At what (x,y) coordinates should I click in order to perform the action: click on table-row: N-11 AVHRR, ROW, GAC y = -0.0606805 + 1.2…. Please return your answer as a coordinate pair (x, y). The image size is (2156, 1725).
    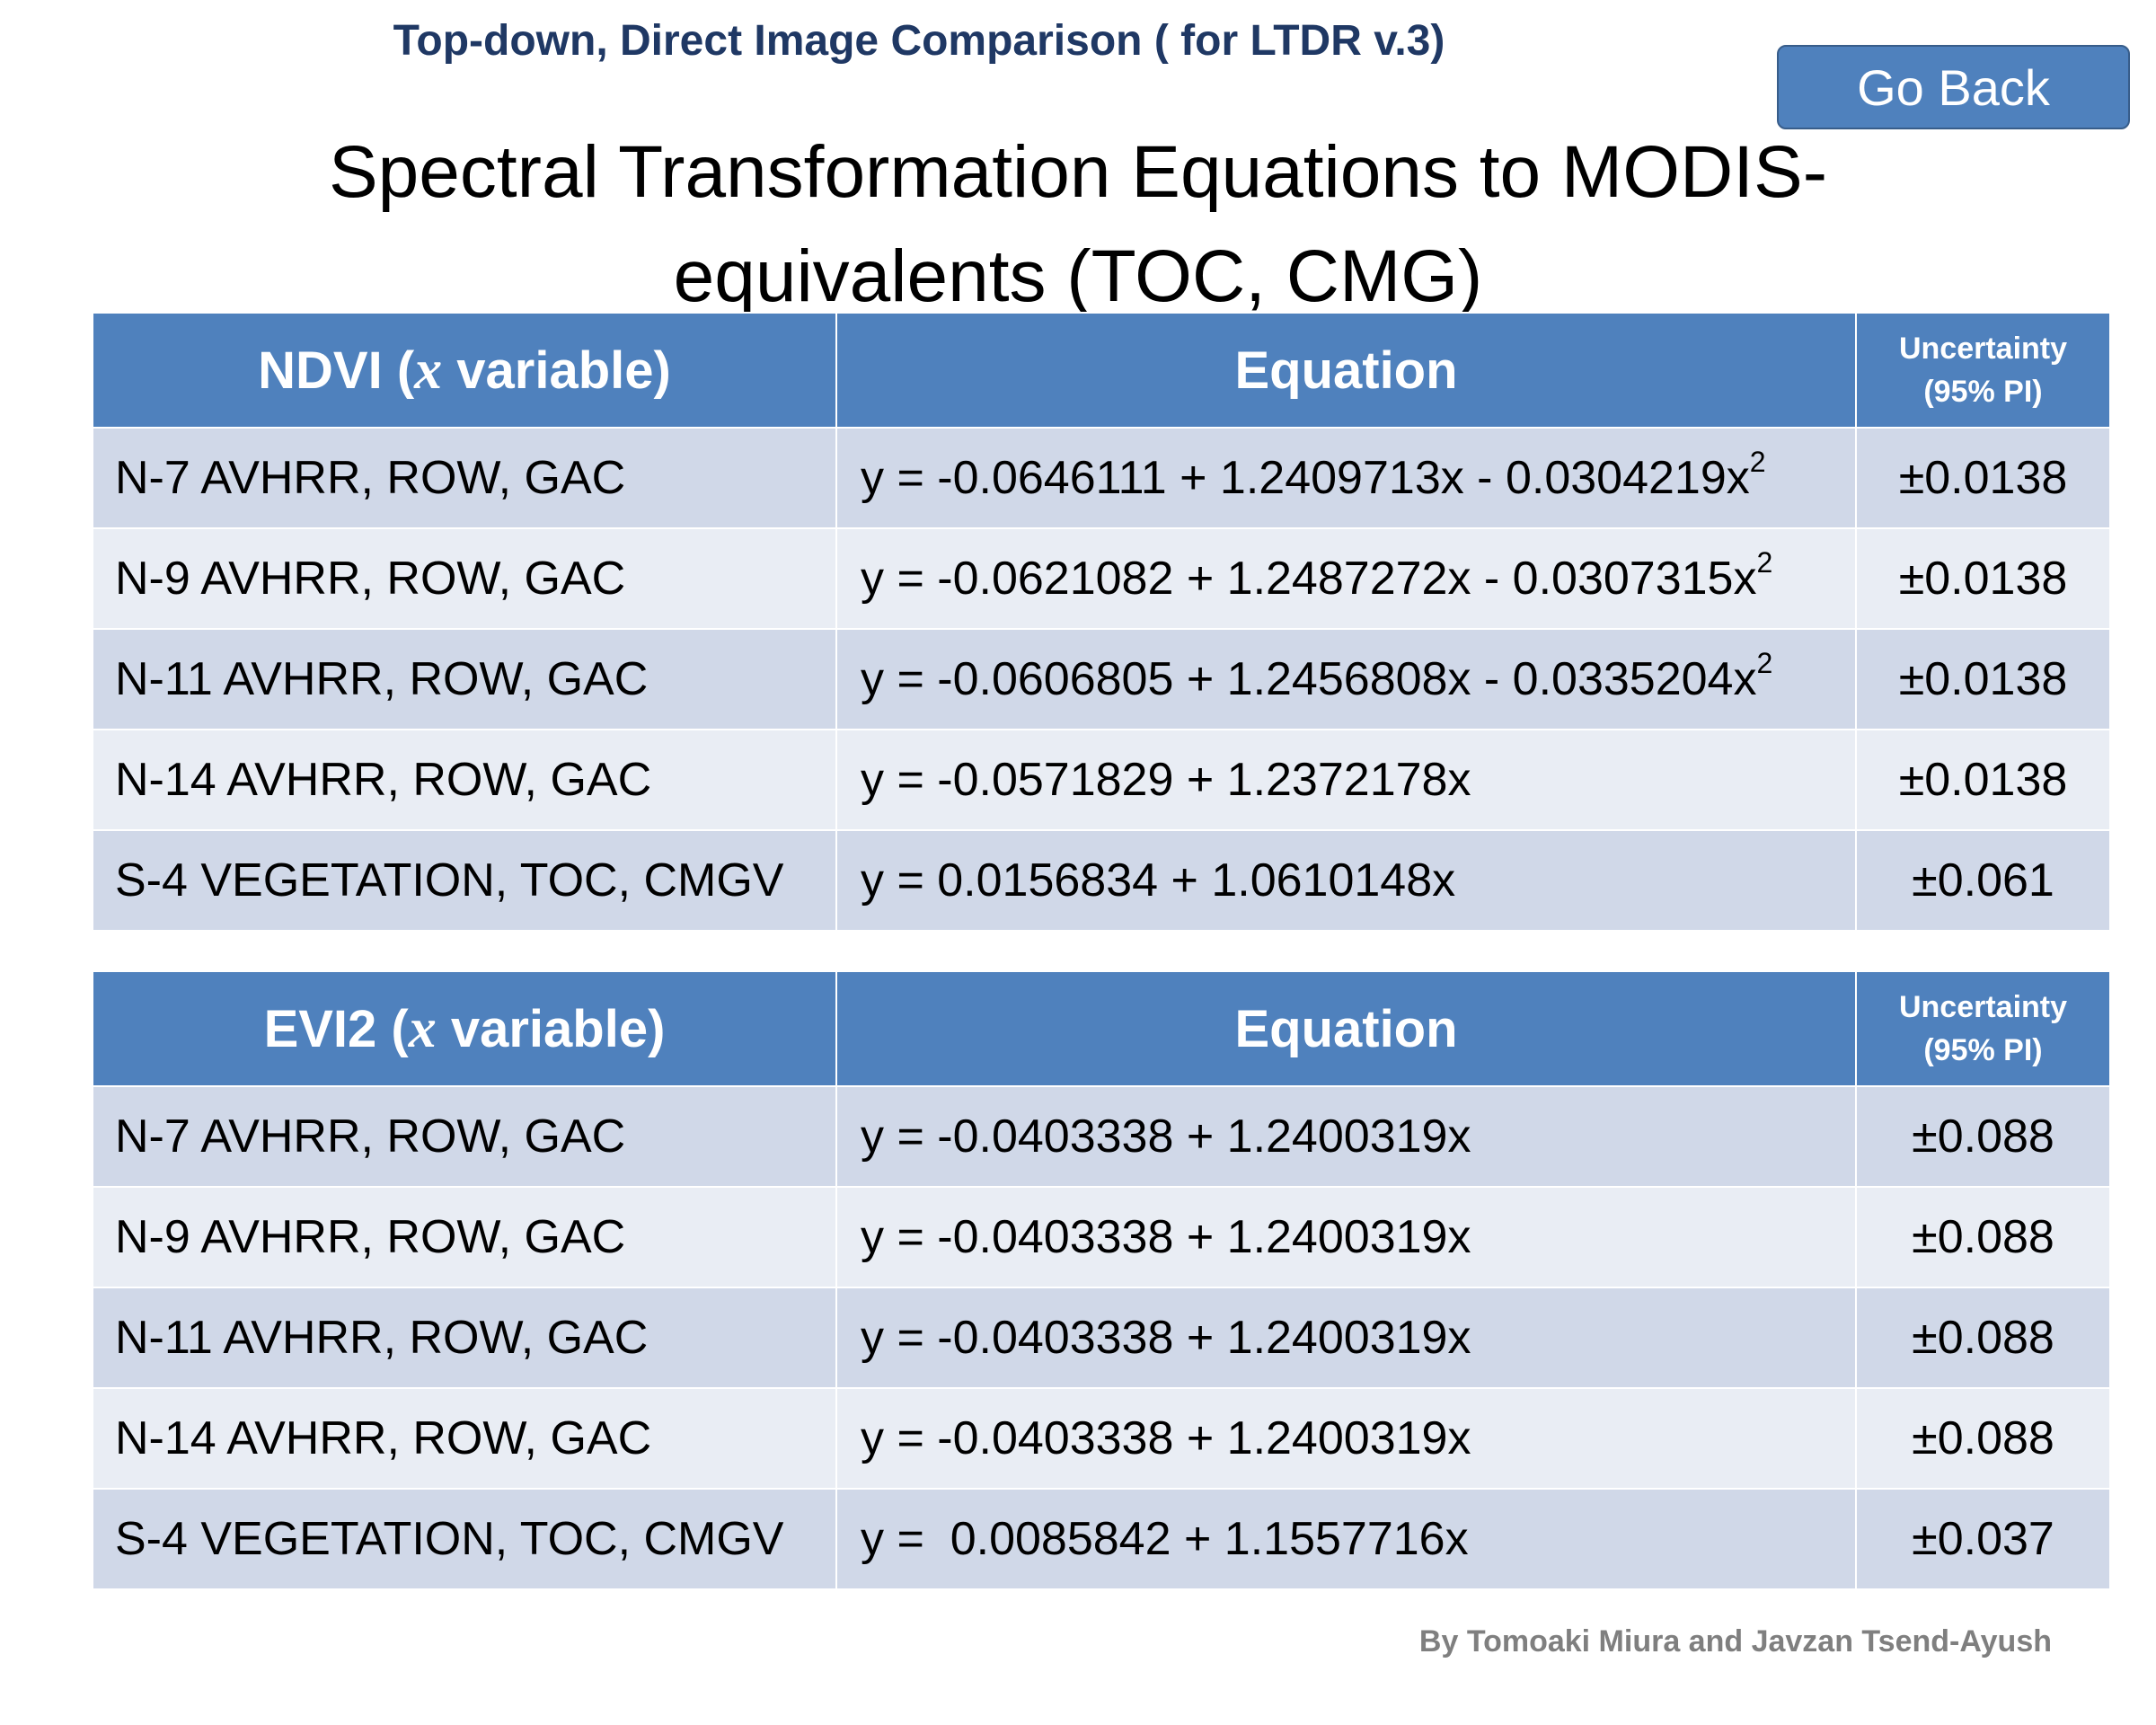
    Looking at the image, I should click on (1102, 679).